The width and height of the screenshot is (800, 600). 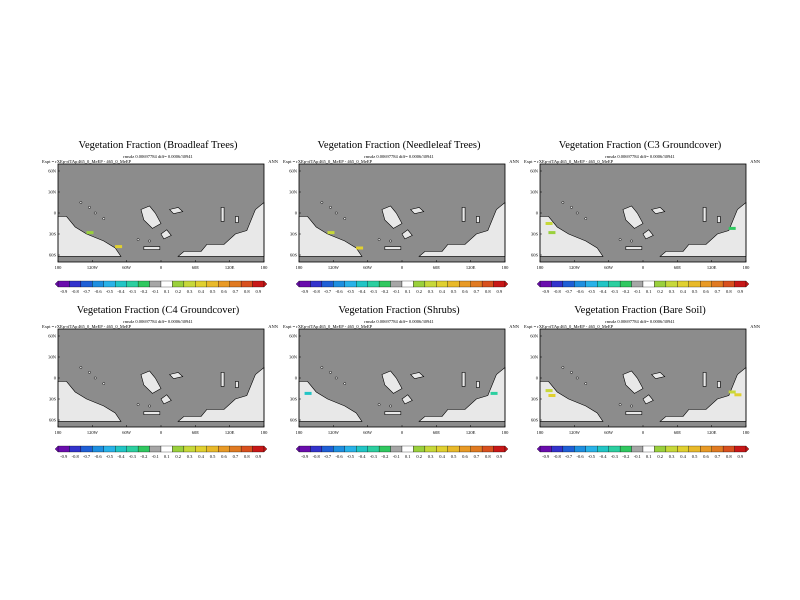 What do you see at coordinates (76, 456) in the screenshot?
I see `colorbar-label: -0.8` at bounding box center [76, 456].